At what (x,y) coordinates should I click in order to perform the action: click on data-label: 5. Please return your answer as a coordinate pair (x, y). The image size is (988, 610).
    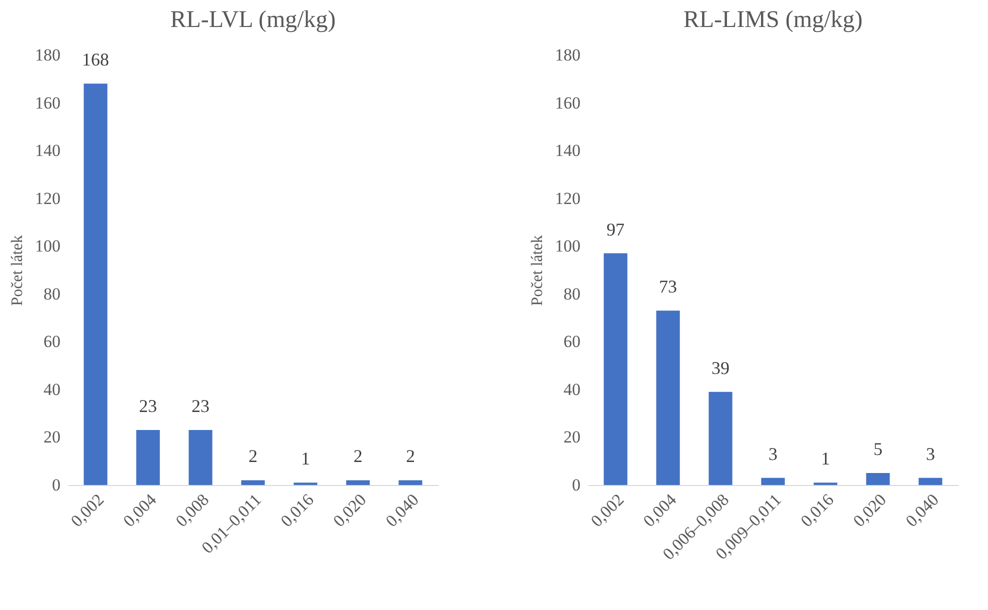
    Looking at the image, I should click on (877, 449).